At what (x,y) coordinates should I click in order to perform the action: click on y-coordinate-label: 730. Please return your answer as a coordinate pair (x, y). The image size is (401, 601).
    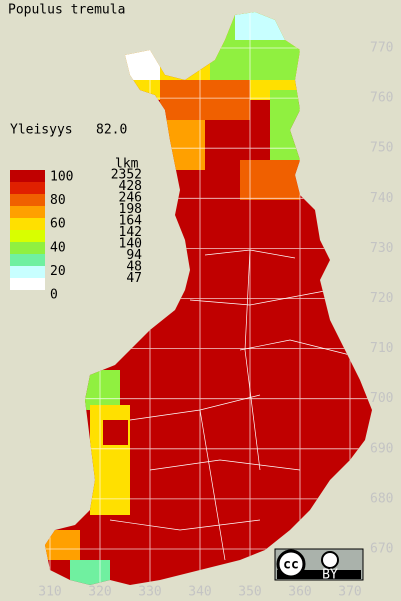
    Looking at the image, I should click on (381, 248).